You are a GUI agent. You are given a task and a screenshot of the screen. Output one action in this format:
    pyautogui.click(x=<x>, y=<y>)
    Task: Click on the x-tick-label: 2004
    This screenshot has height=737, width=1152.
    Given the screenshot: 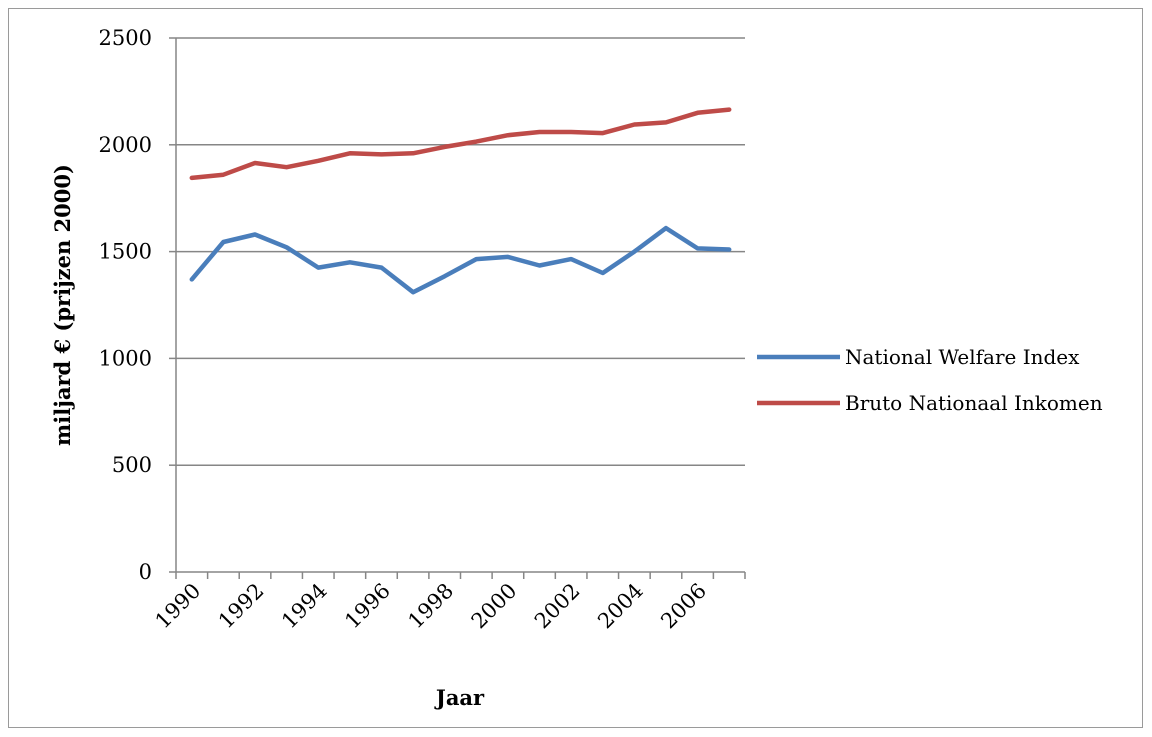 What is the action you would take?
    pyautogui.click(x=620, y=606)
    